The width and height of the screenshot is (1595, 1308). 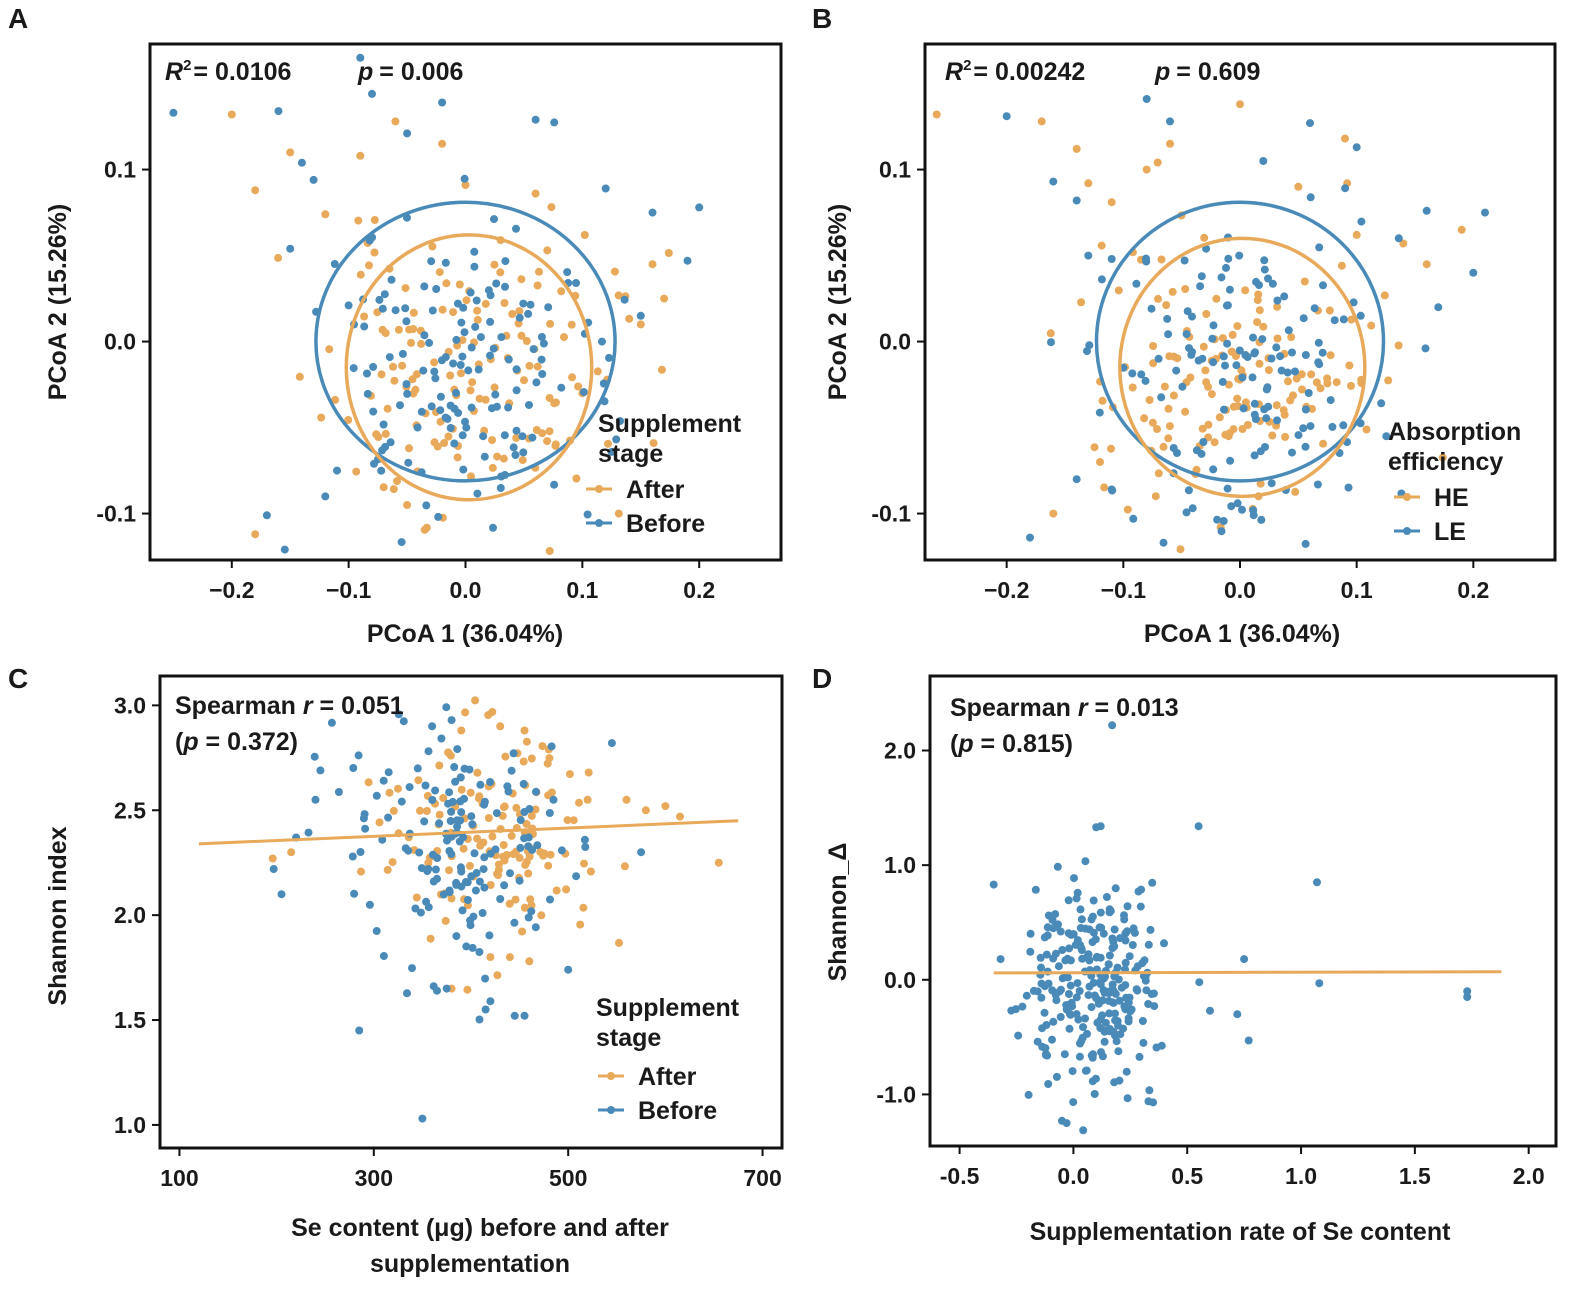 What do you see at coordinates (1473, 590) in the screenshot?
I see `x-tick-label-b: 0.2` at bounding box center [1473, 590].